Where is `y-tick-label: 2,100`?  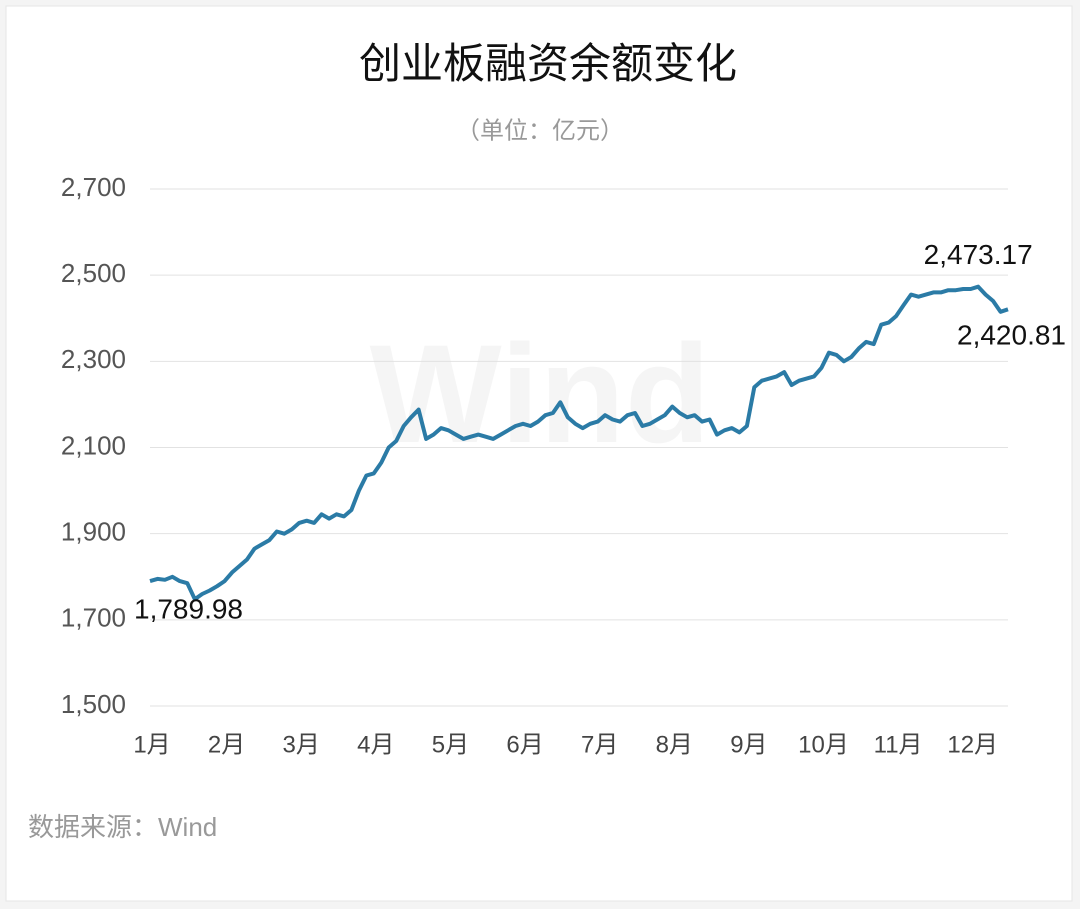 y-tick-label: 2,100 is located at coordinates (93, 445).